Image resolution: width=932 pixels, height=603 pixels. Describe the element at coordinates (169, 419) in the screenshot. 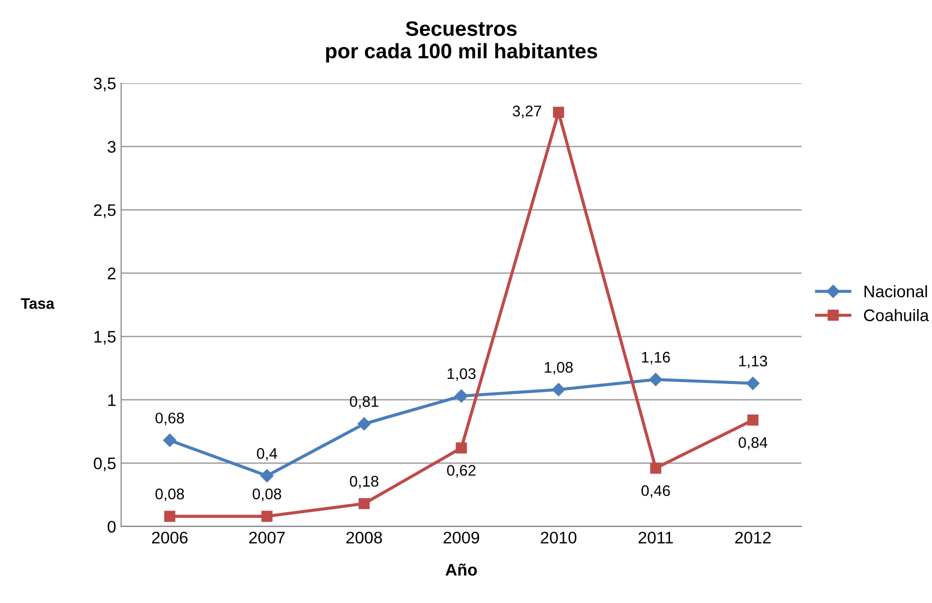

I see `data-label: 0,68` at that location.